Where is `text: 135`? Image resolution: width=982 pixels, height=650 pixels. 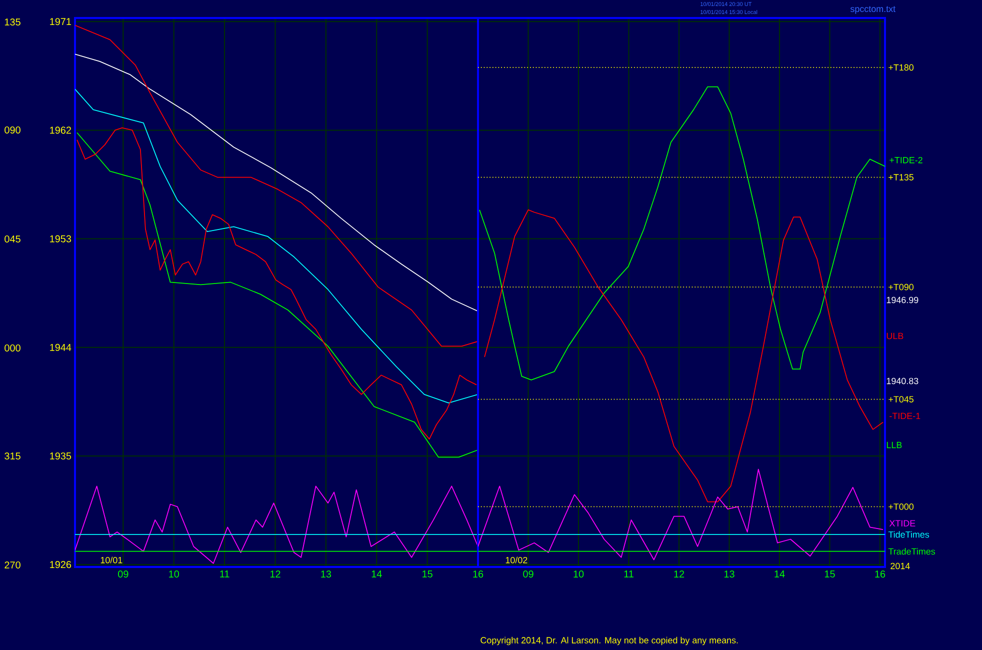 text: 135 is located at coordinates (12, 22).